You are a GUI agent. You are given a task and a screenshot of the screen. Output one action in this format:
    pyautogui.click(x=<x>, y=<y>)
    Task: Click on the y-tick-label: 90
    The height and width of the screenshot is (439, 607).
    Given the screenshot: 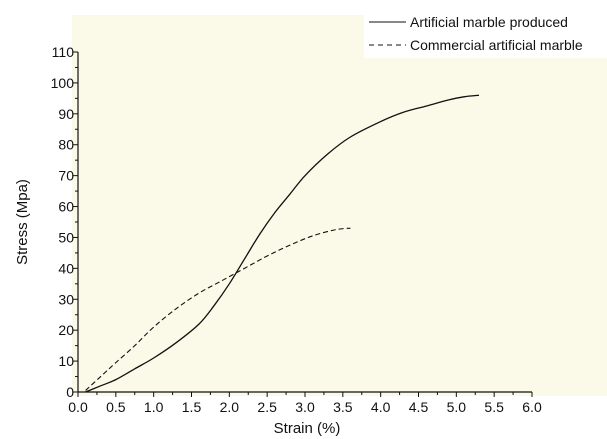 What is the action you would take?
    pyautogui.click(x=66, y=114)
    